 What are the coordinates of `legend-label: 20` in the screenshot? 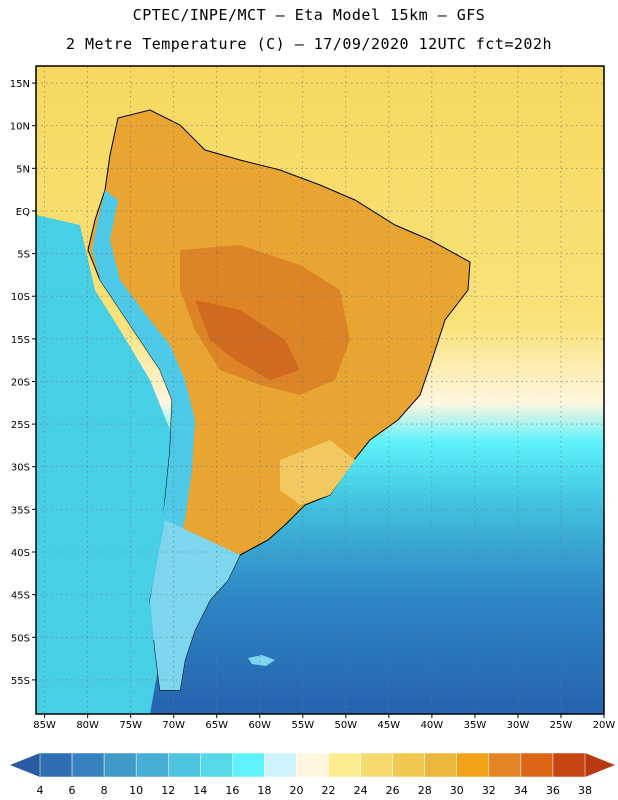 It's located at (296, 790).